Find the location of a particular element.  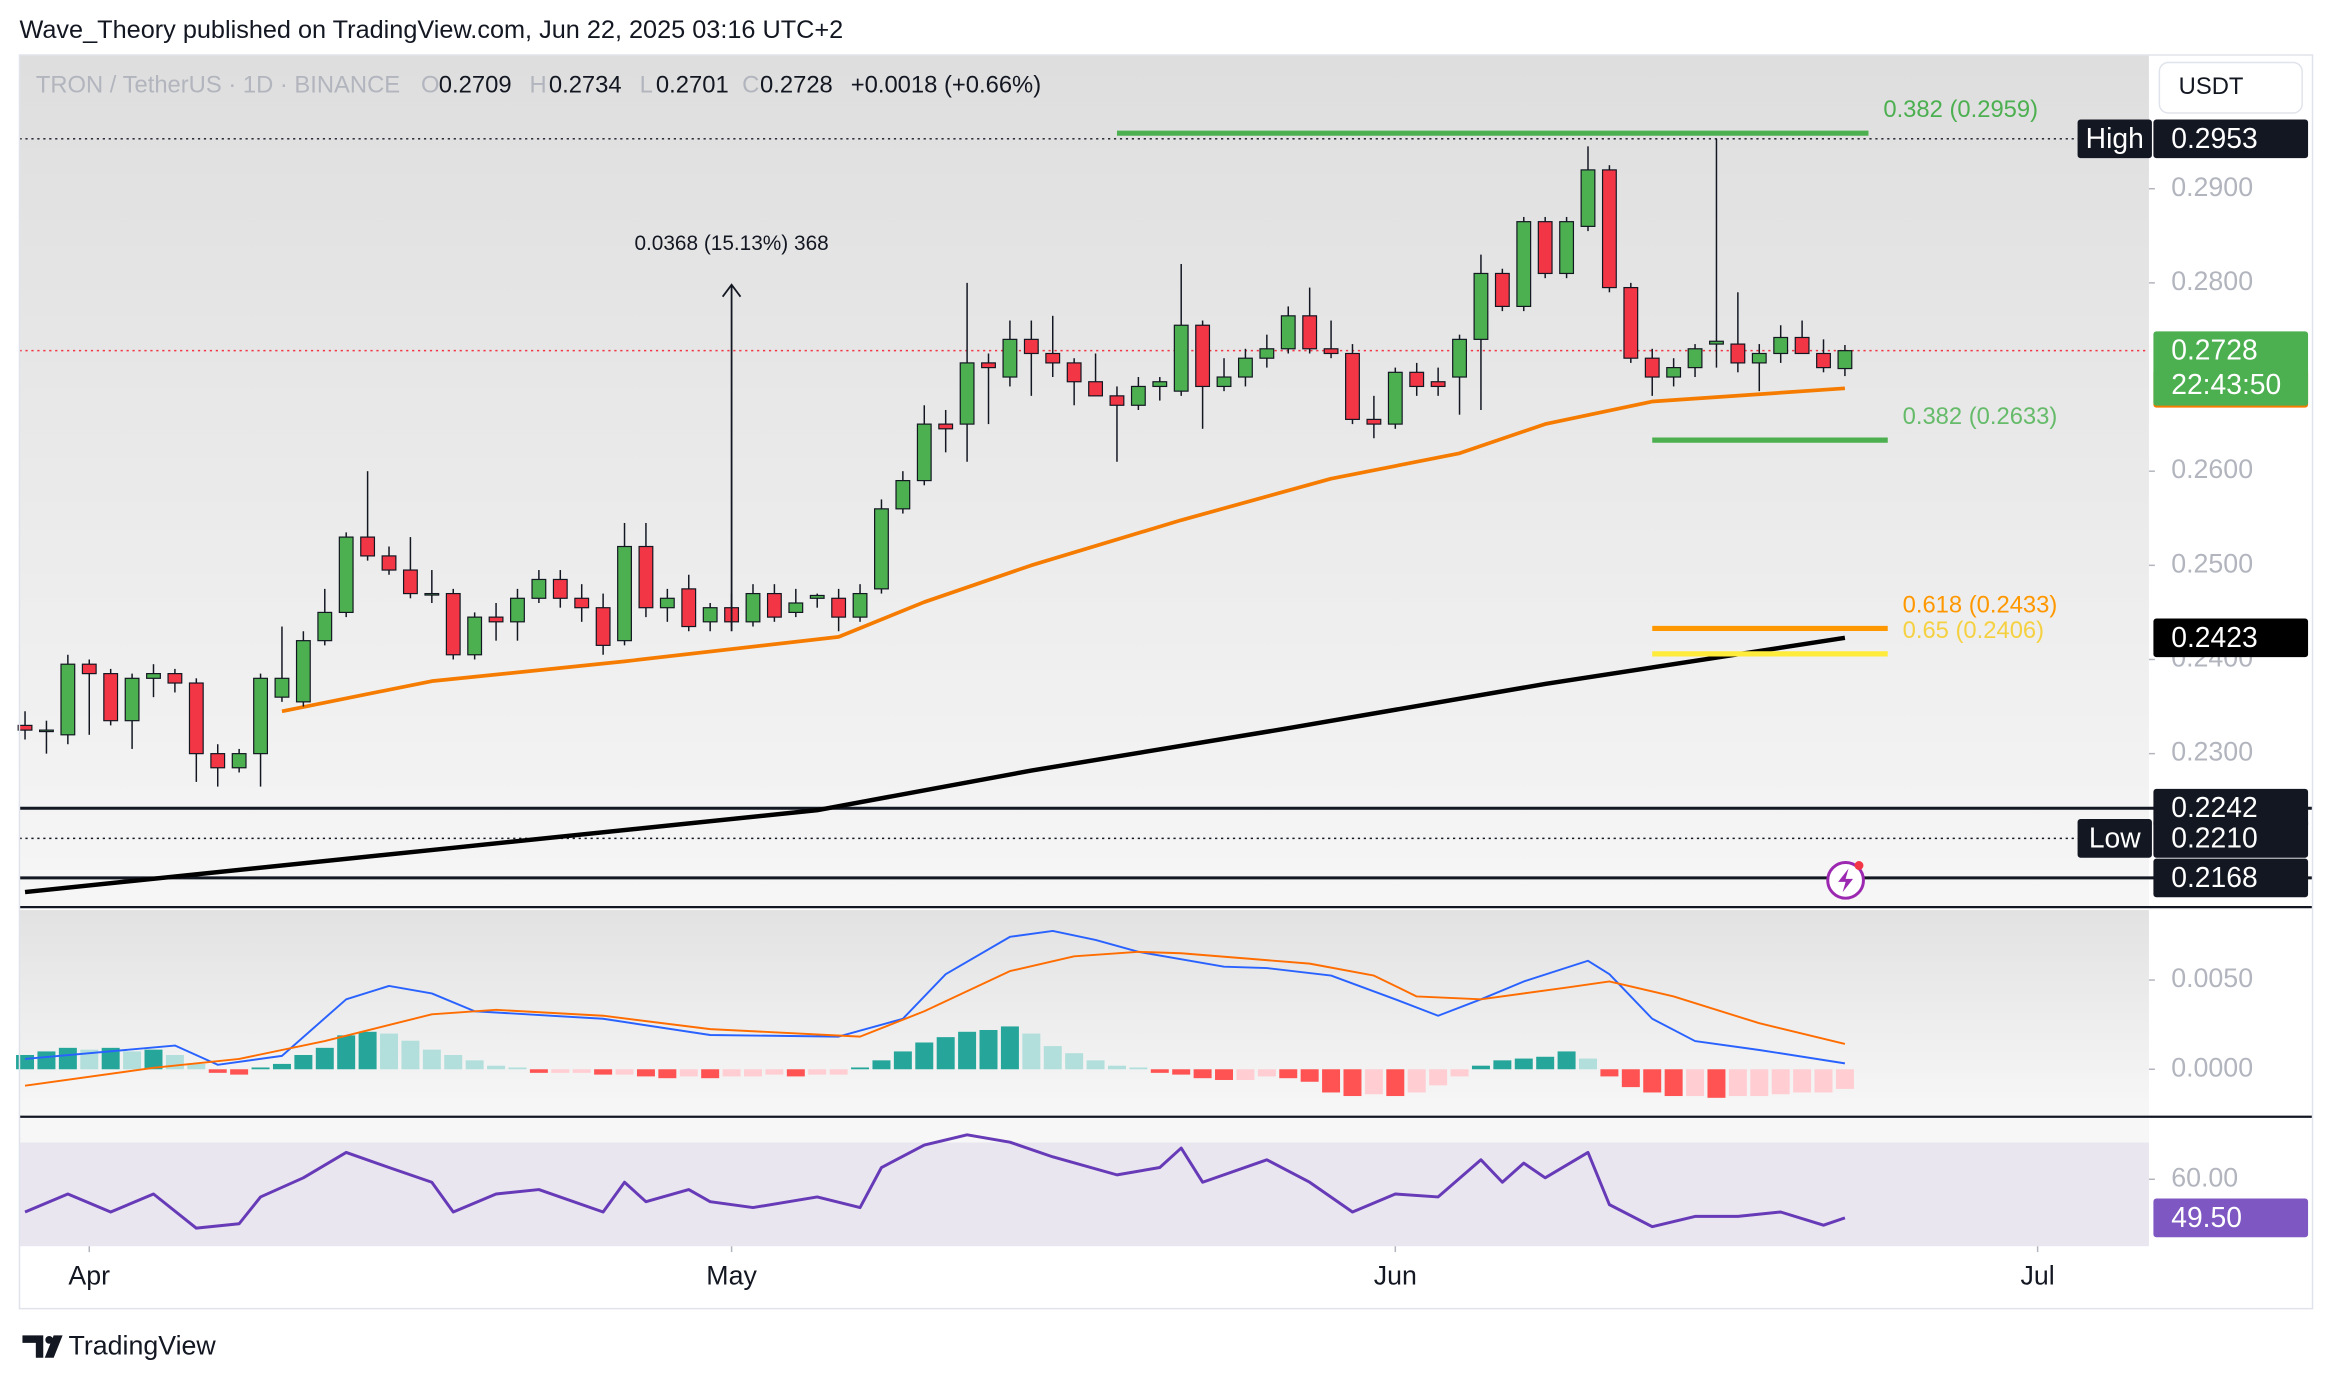

price-tag-label: 0.2242 is located at coordinates (2214, 807).